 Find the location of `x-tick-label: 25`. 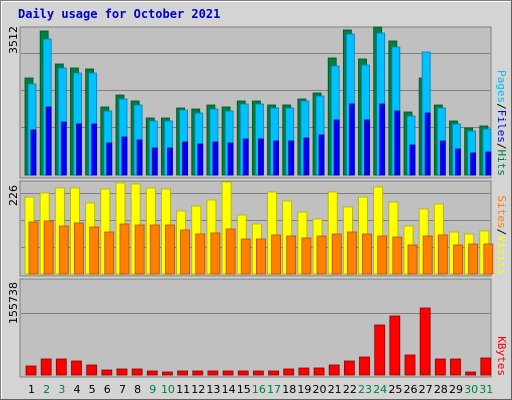

x-tick-label: 25 is located at coordinates (395, 389).